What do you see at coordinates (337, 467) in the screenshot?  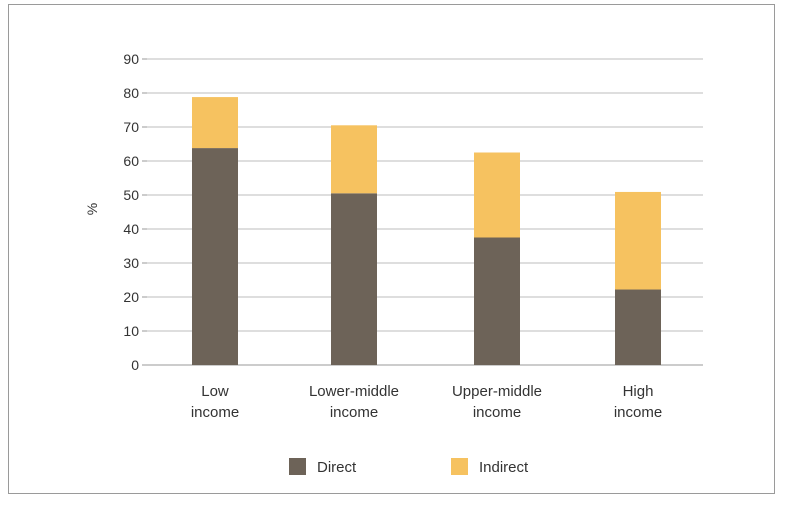 I see `legend-label-direct: Direct` at bounding box center [337, 467].